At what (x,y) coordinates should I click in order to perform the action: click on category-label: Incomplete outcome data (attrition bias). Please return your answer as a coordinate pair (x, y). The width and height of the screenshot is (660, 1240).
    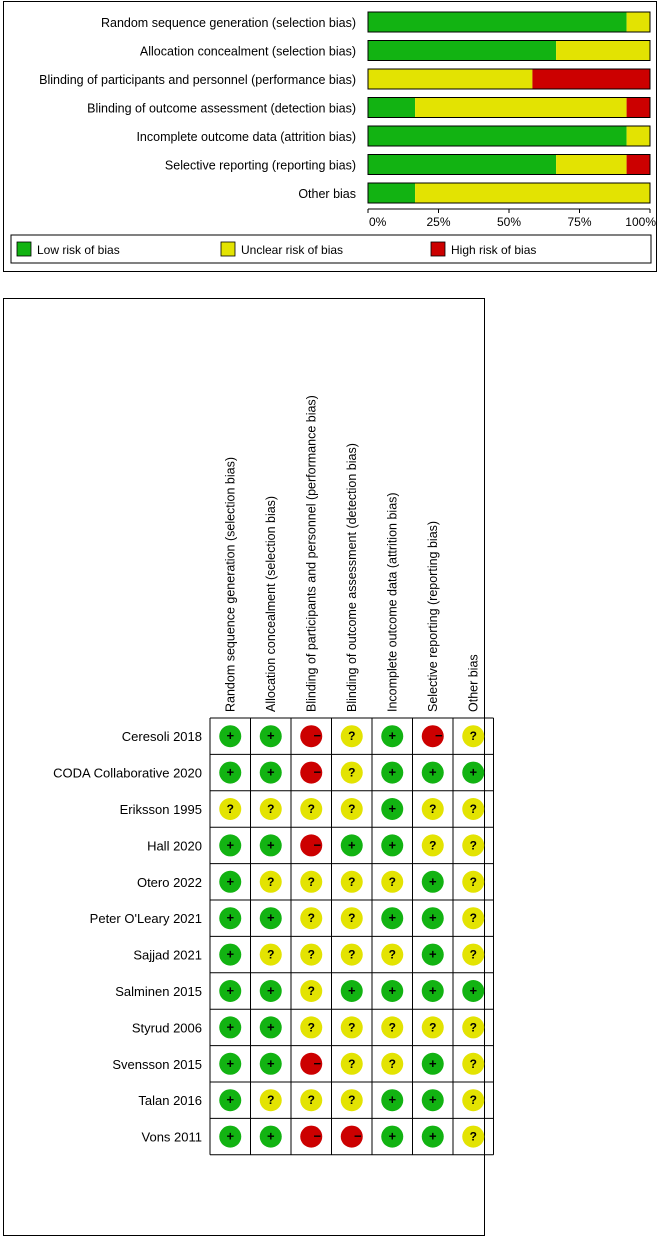
    Looking at the image, I should click on (246, 137).